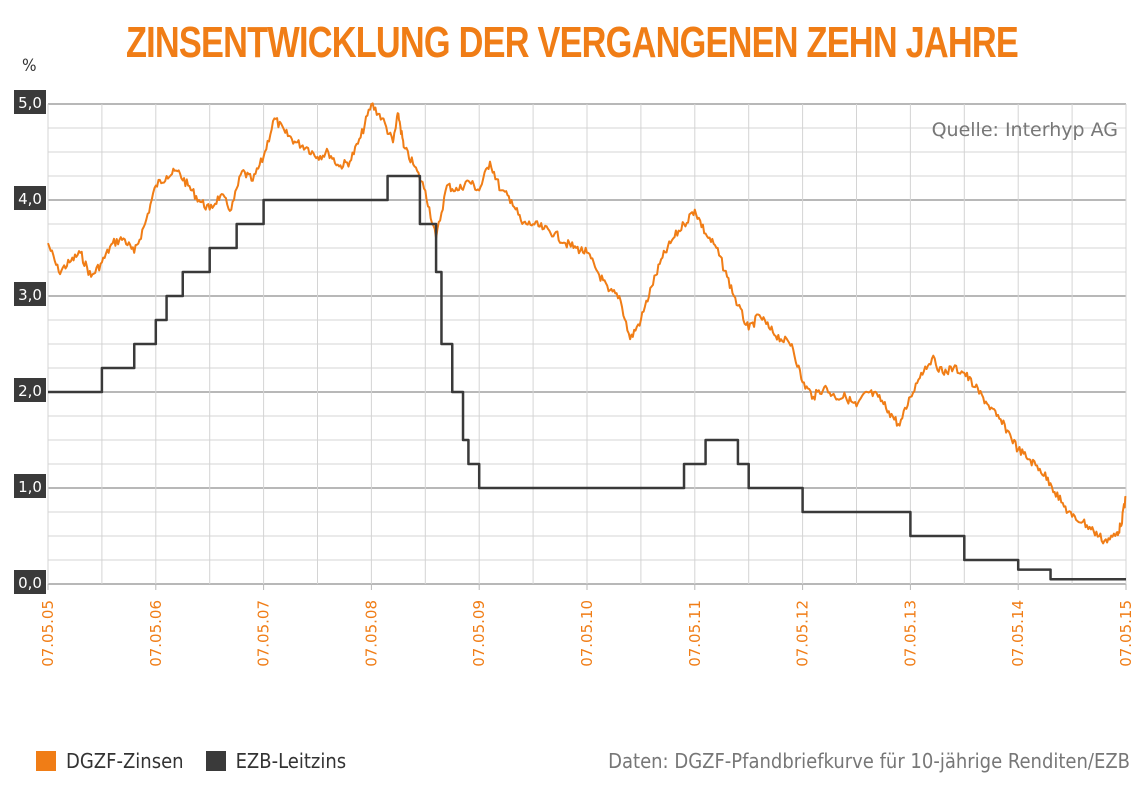 This screenshot has height=788, width=1144. What do you see at coordinates (125, 761) in the screenshot?
I see `legend-label-dgzf: DGZF-Zinsen` at bounding box center [125, 761].